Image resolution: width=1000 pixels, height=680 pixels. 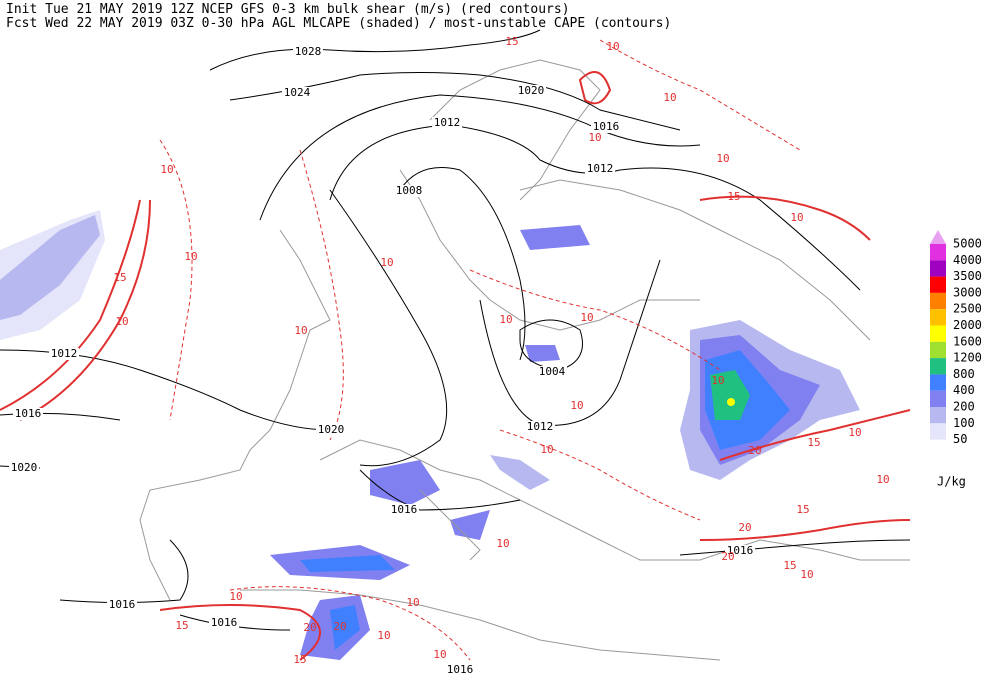 I want to click on legend-label: 400, so click(x=964, y=390).